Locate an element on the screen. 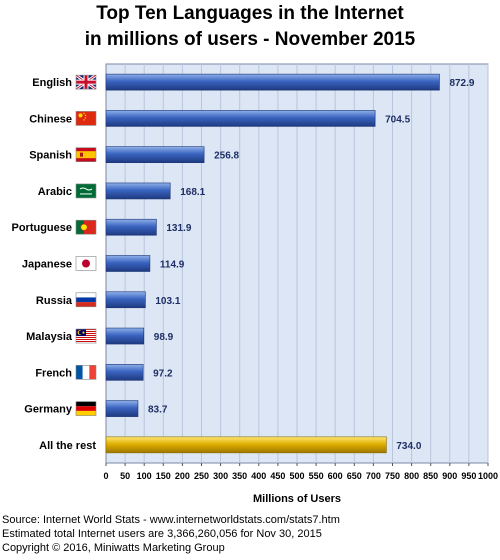 This screenshot has height=560, width=500. x-tick-label: 800 is located at coordinates (411, 476).